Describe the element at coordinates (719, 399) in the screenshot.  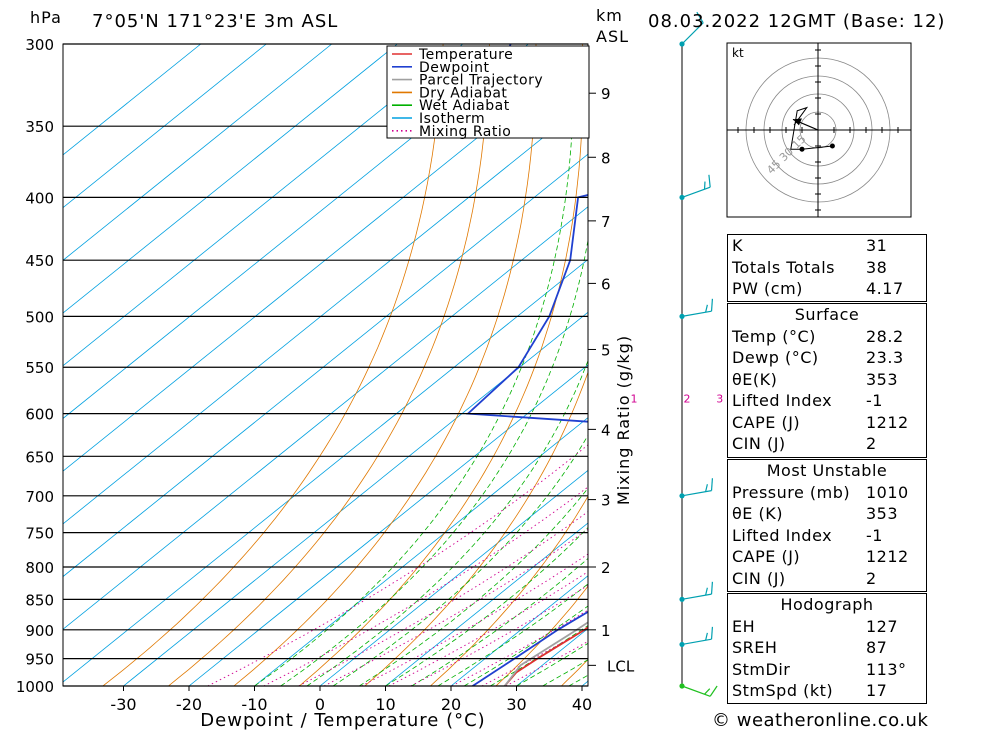
I see `mixing-ratio-label: 3` at that location.